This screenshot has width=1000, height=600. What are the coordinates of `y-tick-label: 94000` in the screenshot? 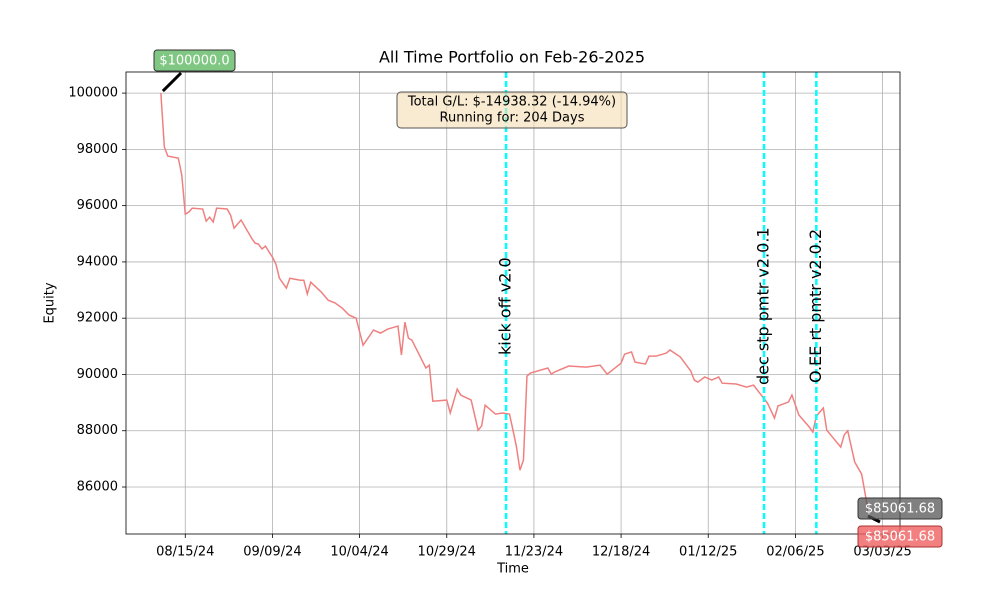 It's located at (97, 261).